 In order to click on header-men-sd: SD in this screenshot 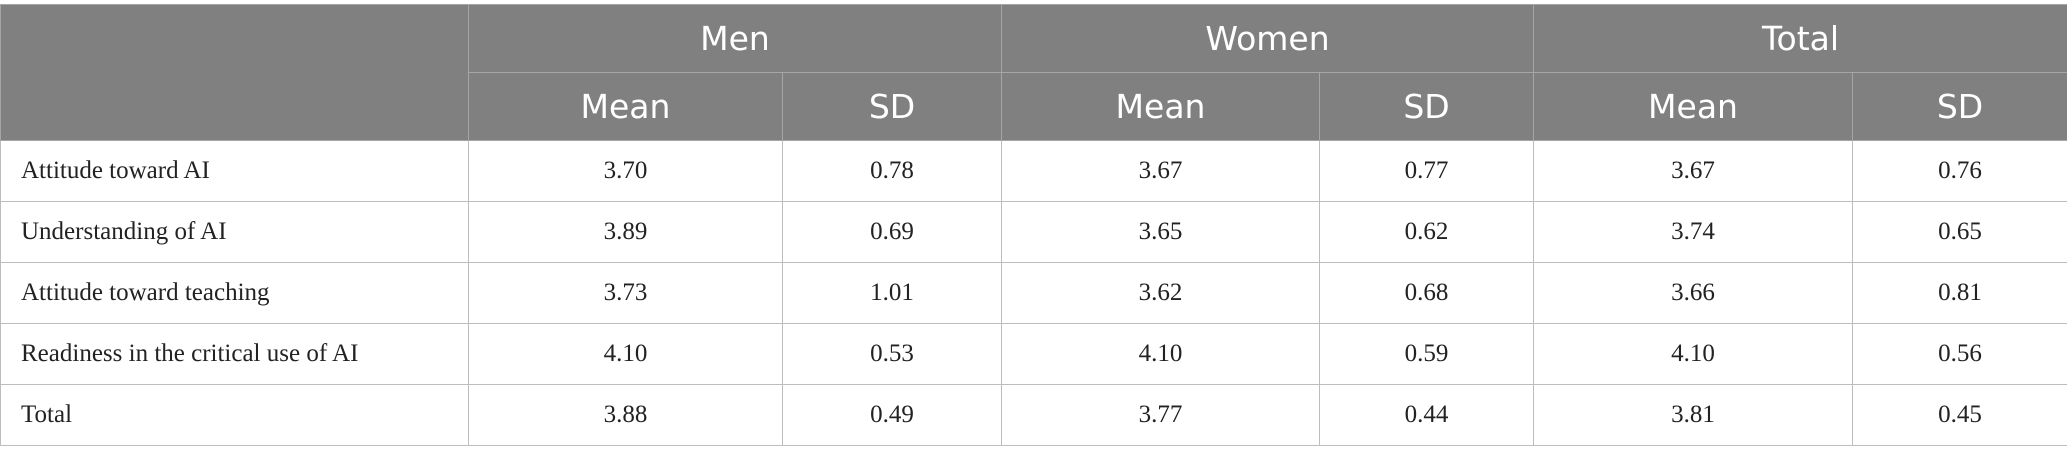, I will do `click(892, 106)`.